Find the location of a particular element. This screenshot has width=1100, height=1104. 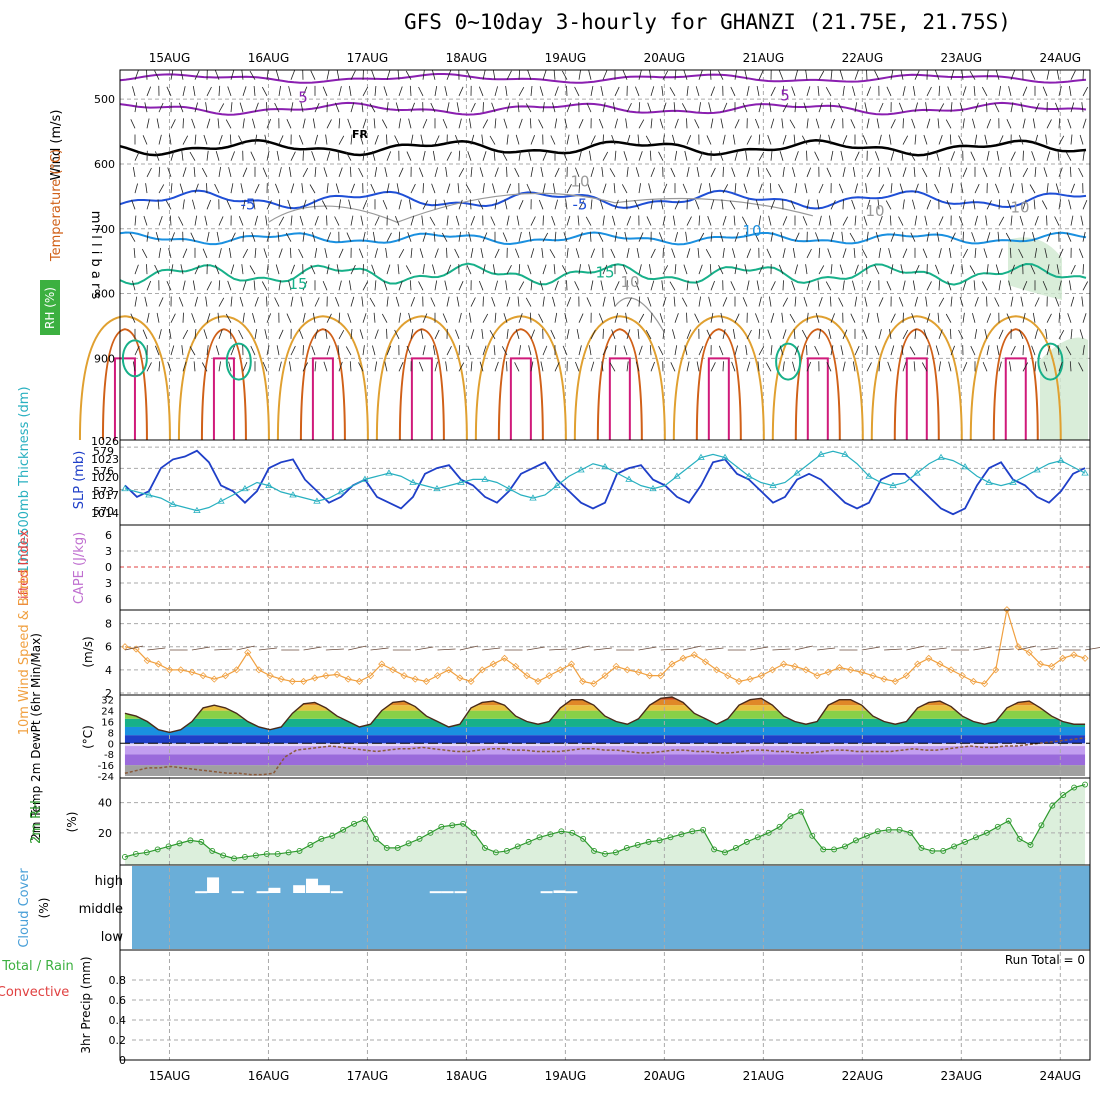

date-label-top: 15AUG is located at coordinates (170, 58).